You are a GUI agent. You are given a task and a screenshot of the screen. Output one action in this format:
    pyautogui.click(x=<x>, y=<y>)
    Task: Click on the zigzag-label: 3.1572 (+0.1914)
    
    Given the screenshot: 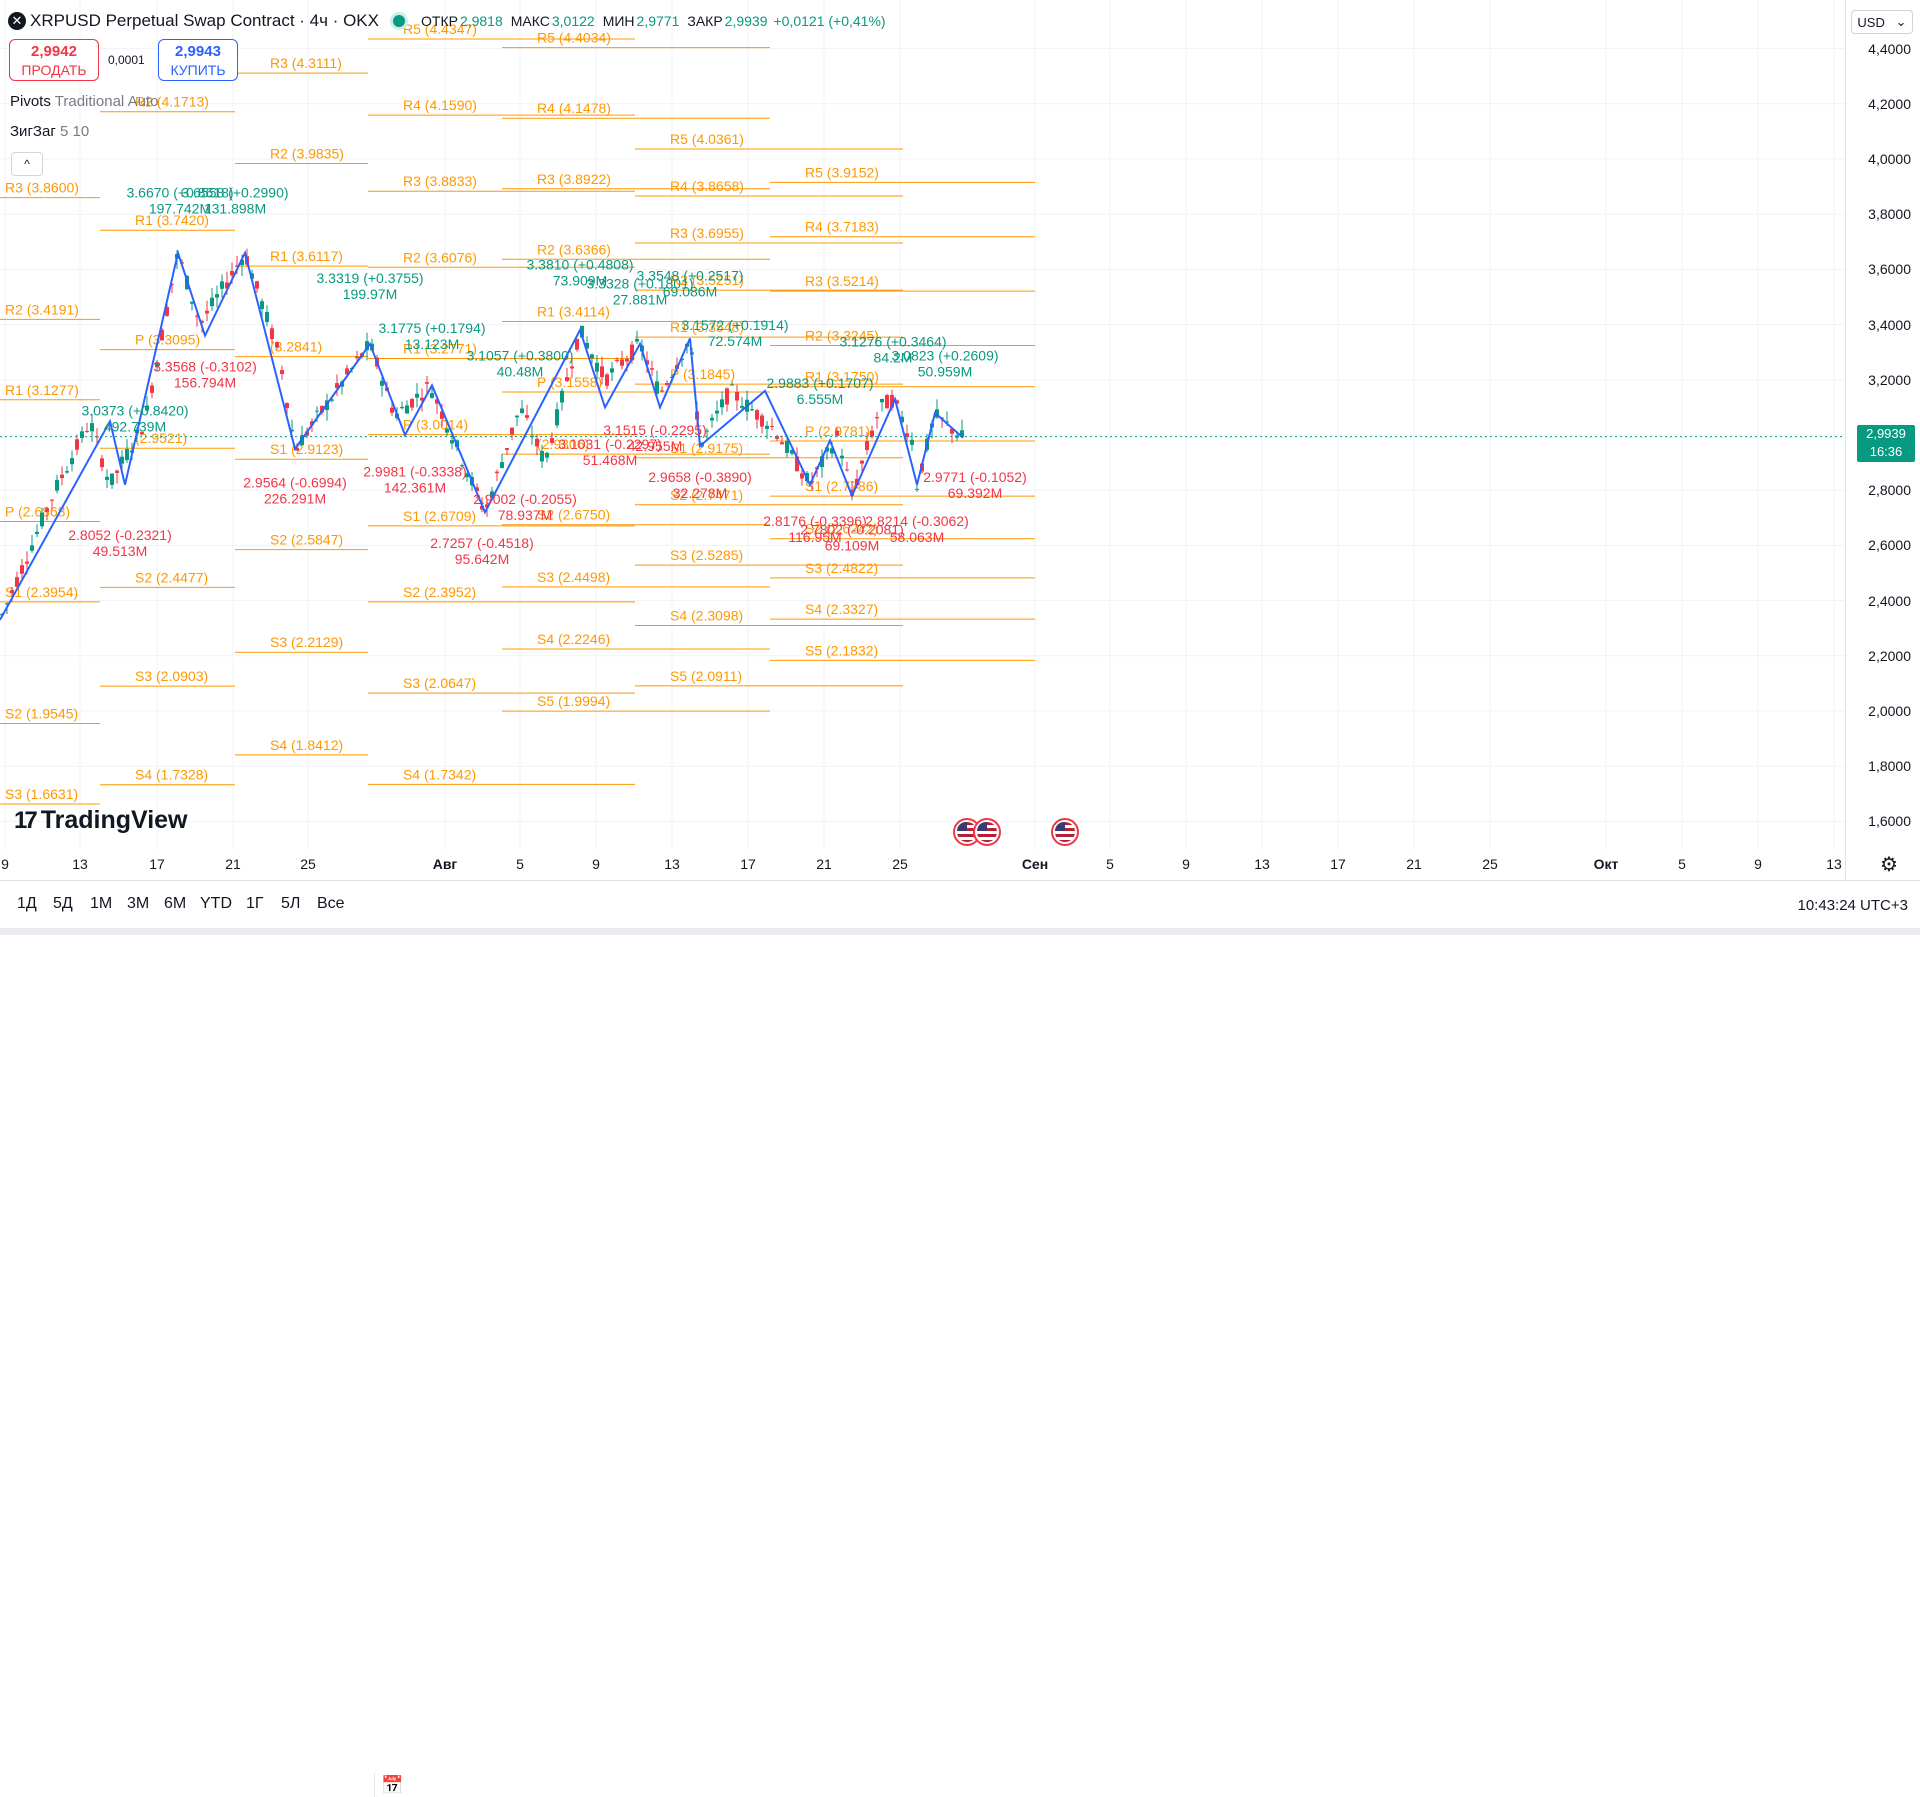 What is the action you would take?
    pyautogui.click(x=734, y=325)
    